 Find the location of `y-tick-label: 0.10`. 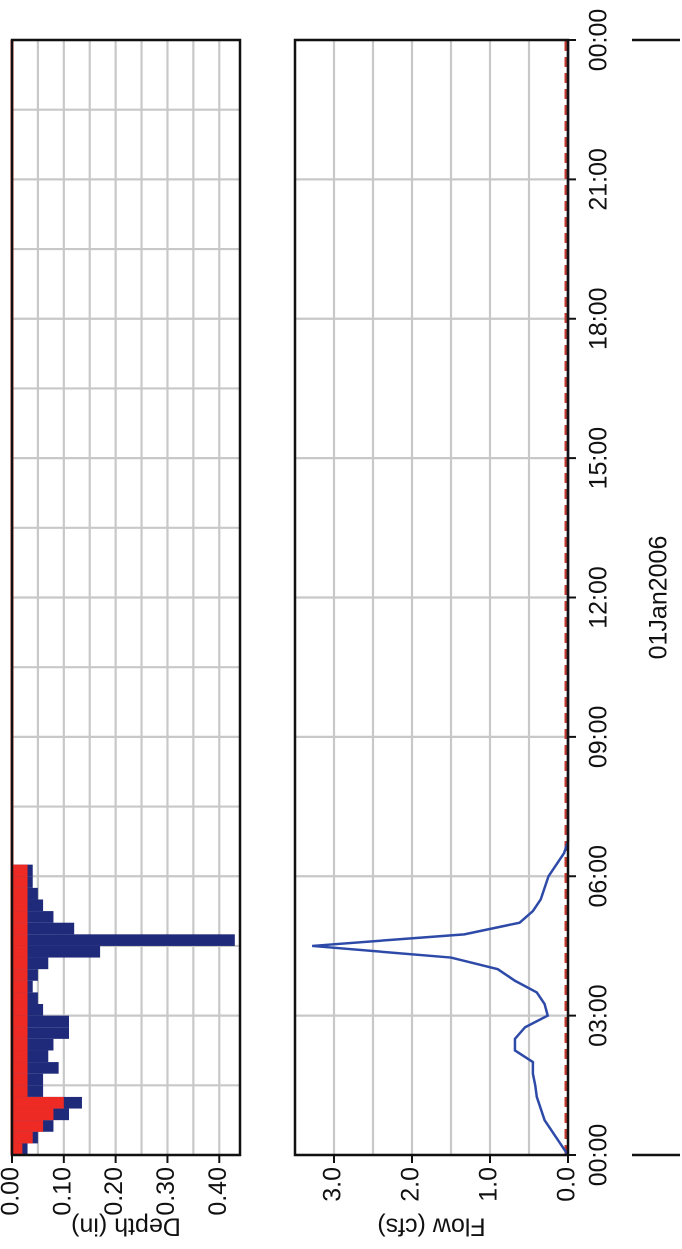

y-tick-label: 0.10 is located at coordinates (62, 1191).